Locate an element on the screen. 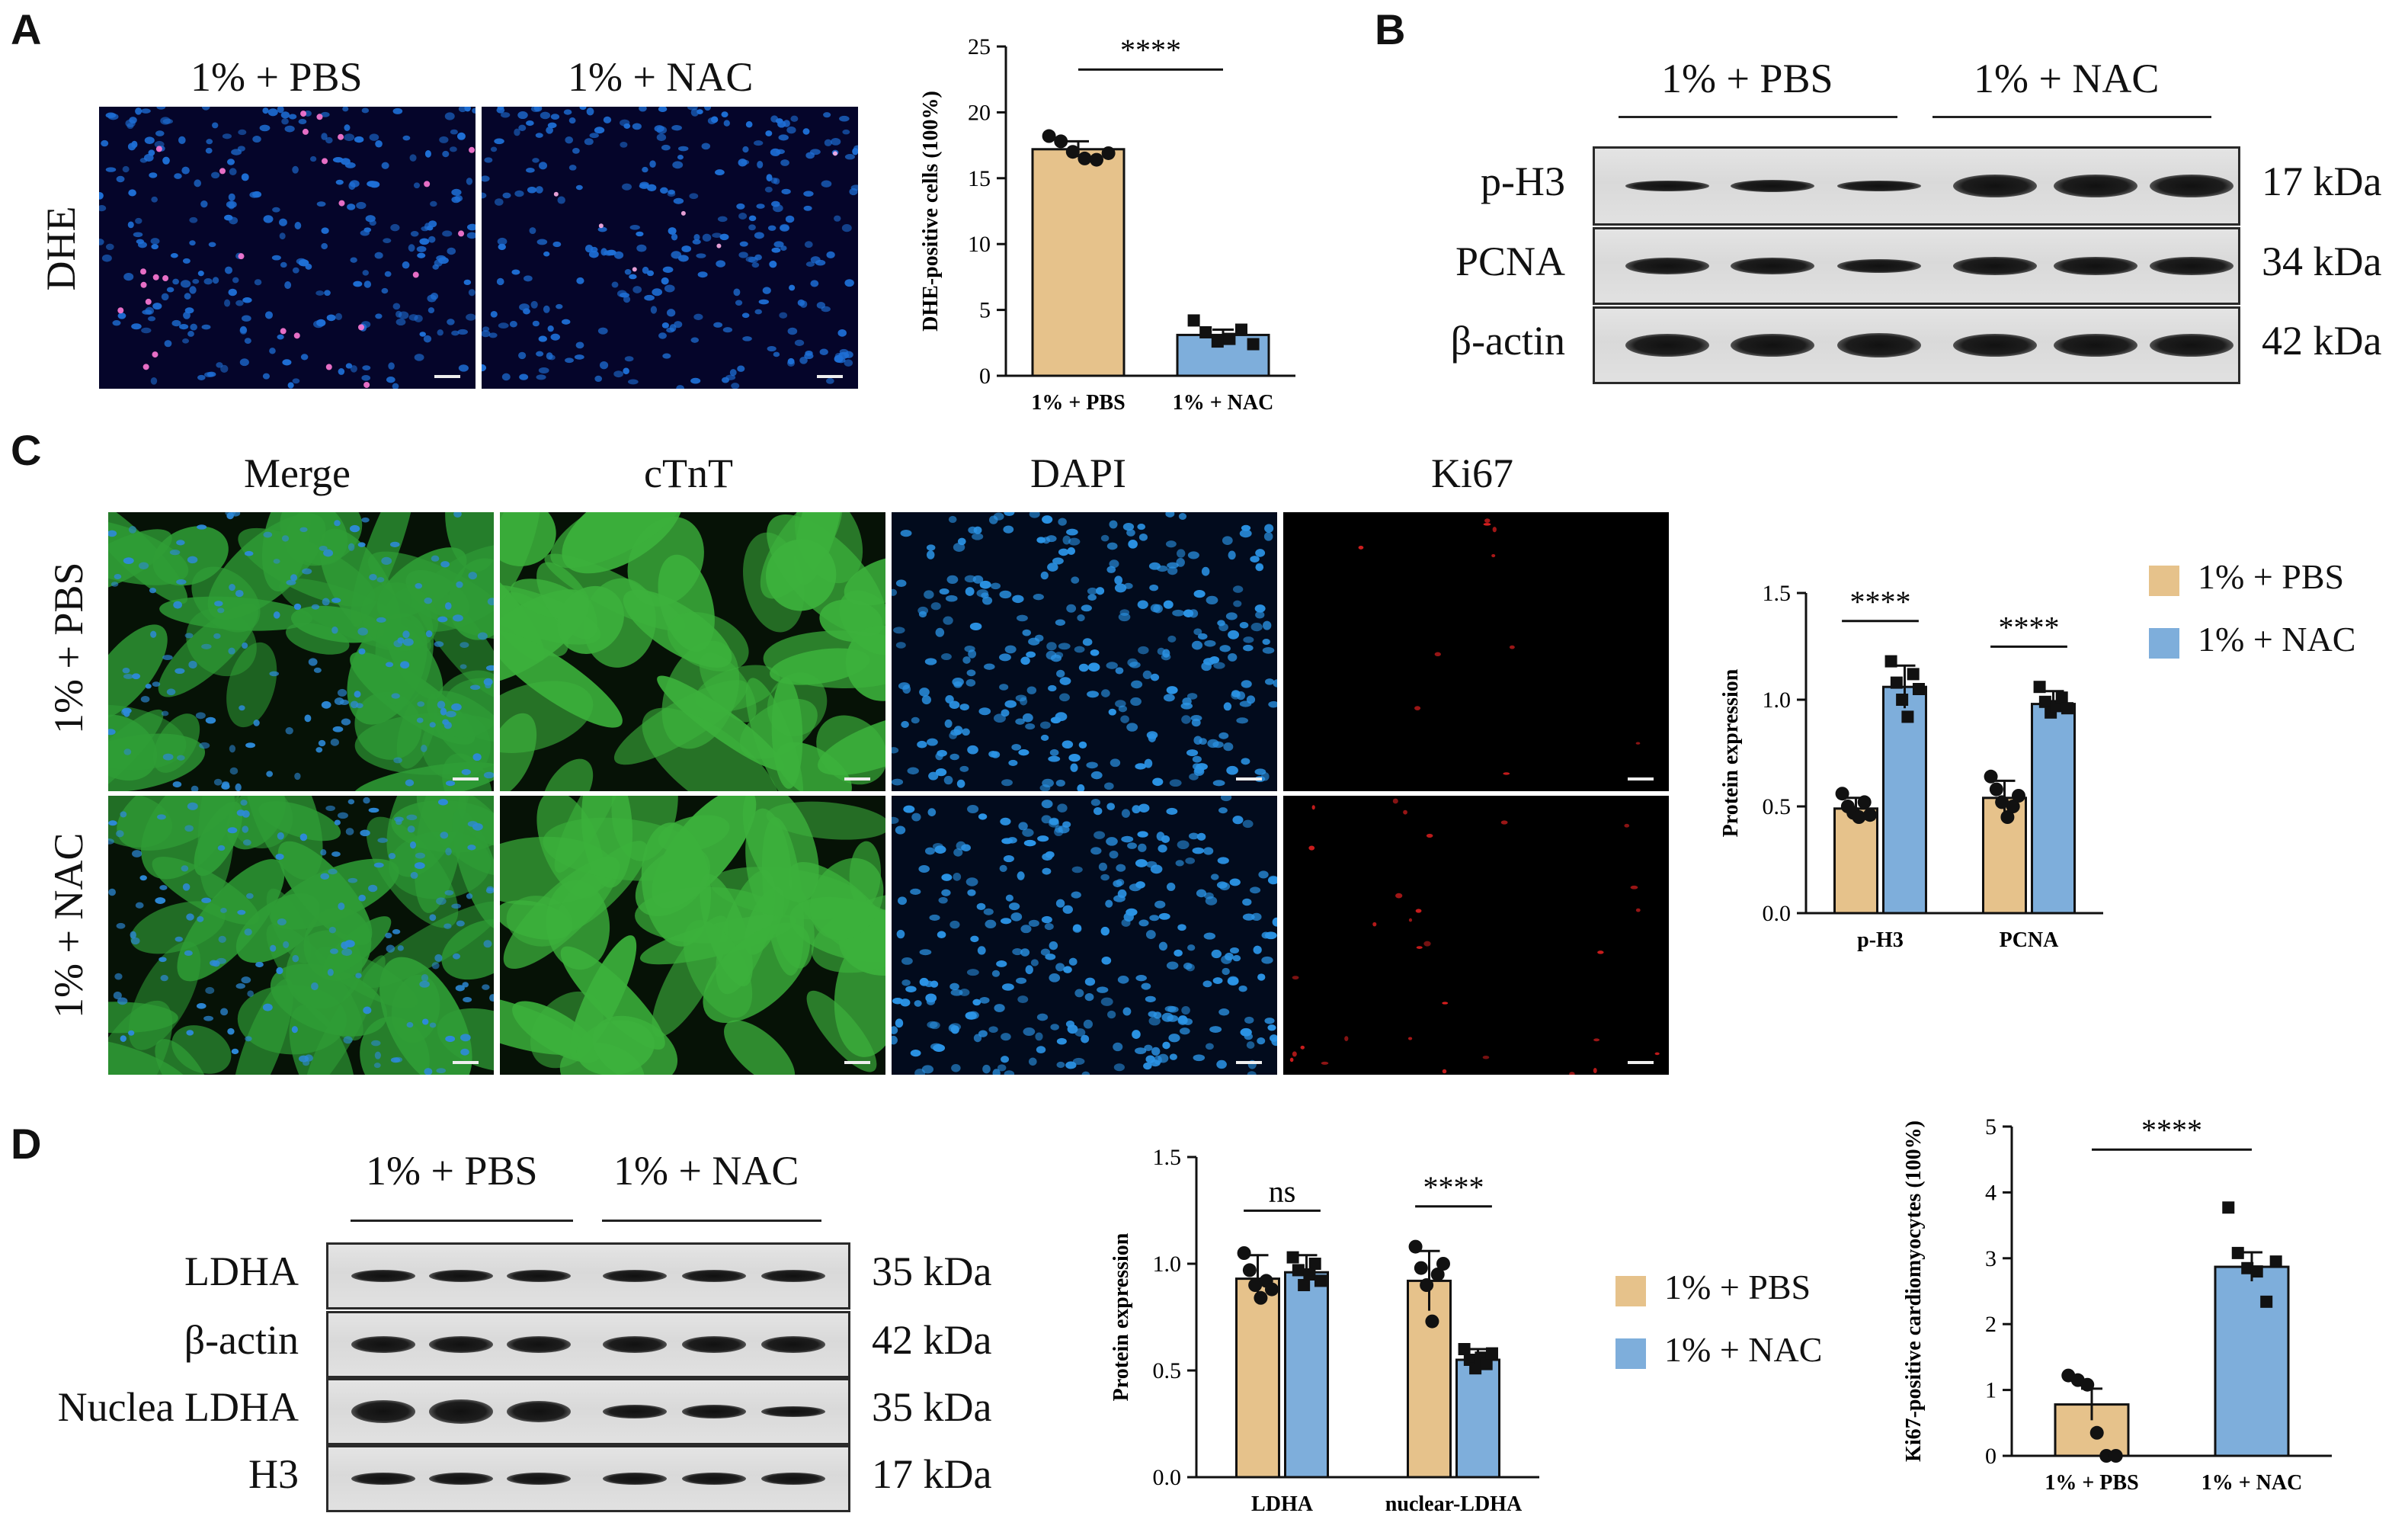 Image resolution: width=2408 pixels, height=1529 pixels. y-axis-label: Protein expression is located at coordinates (1731, 752).